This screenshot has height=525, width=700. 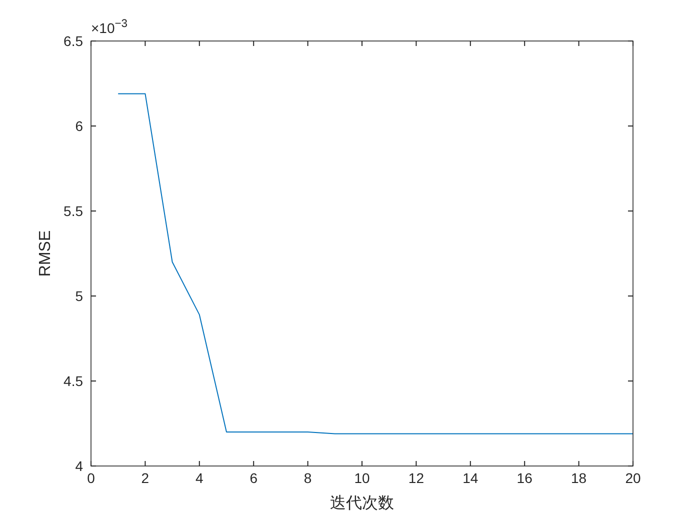 What do you see at coordinates (524, 478) in the screenshot?
I see `x-tick-label: 16` at bounding box center [524, 478].